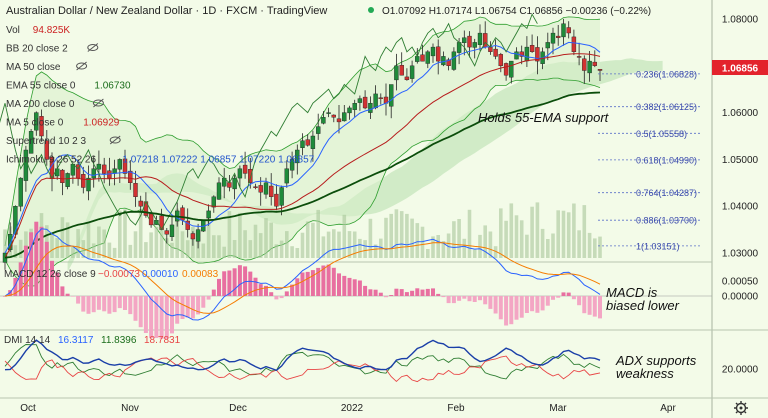 This screenshot has height=418, width=768. What do you see at coordinates (740, 207) in the screenshot?
I see `price-tick-label: 1.04000` at bounding box center [740, 207].